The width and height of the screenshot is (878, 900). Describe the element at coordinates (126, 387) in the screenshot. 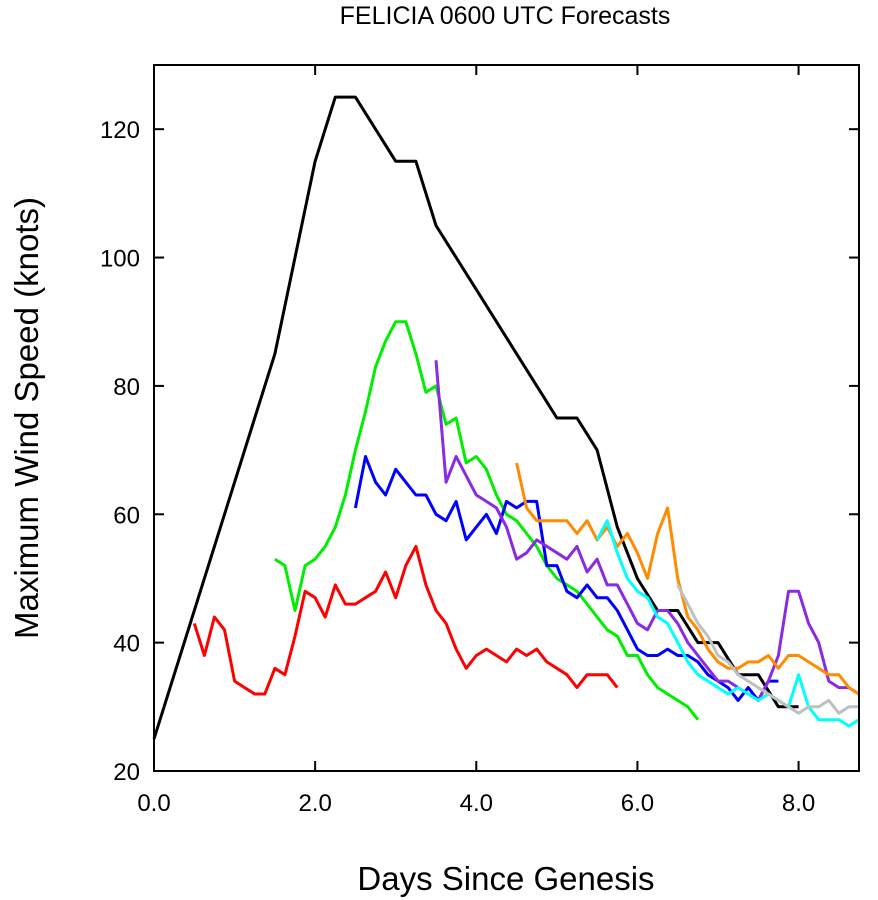

I see `y-tick-label: 80` at that location.